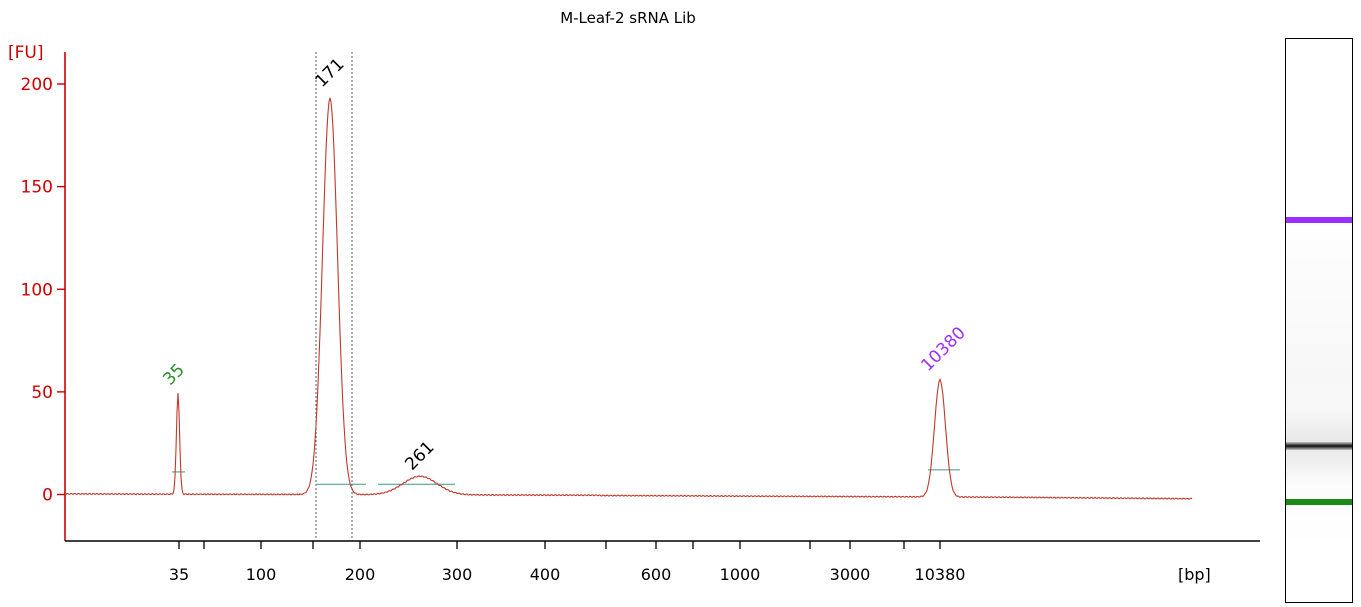 The width and height of the screenshot is (1361, 607). I want to click on gel-band-upper-marker, so click(1319, 220).